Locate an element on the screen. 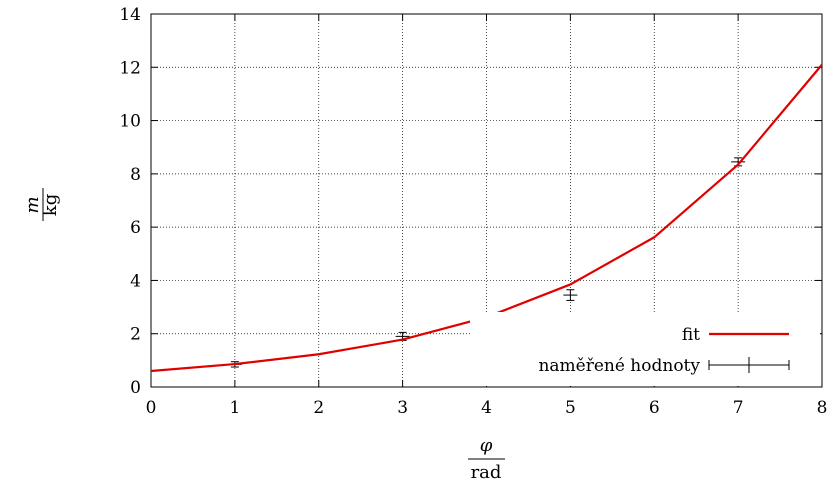  data-point is located at coordinates (570, 295).